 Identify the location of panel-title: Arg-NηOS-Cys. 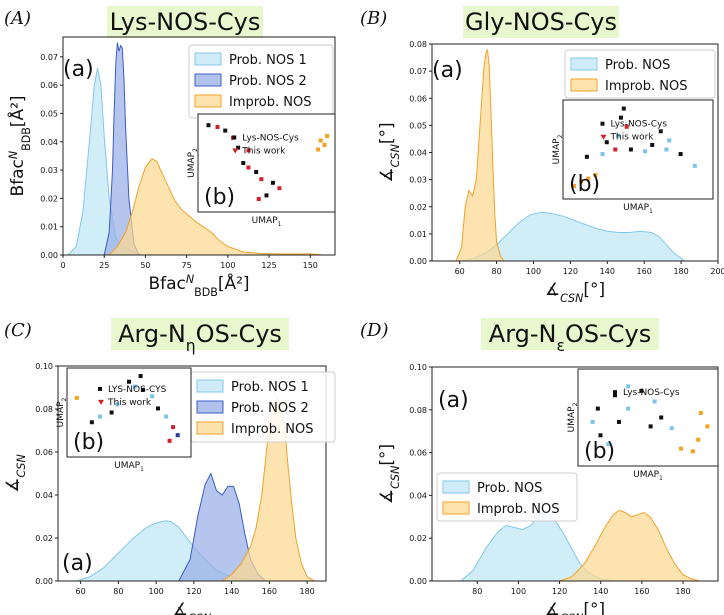
(200, 337).